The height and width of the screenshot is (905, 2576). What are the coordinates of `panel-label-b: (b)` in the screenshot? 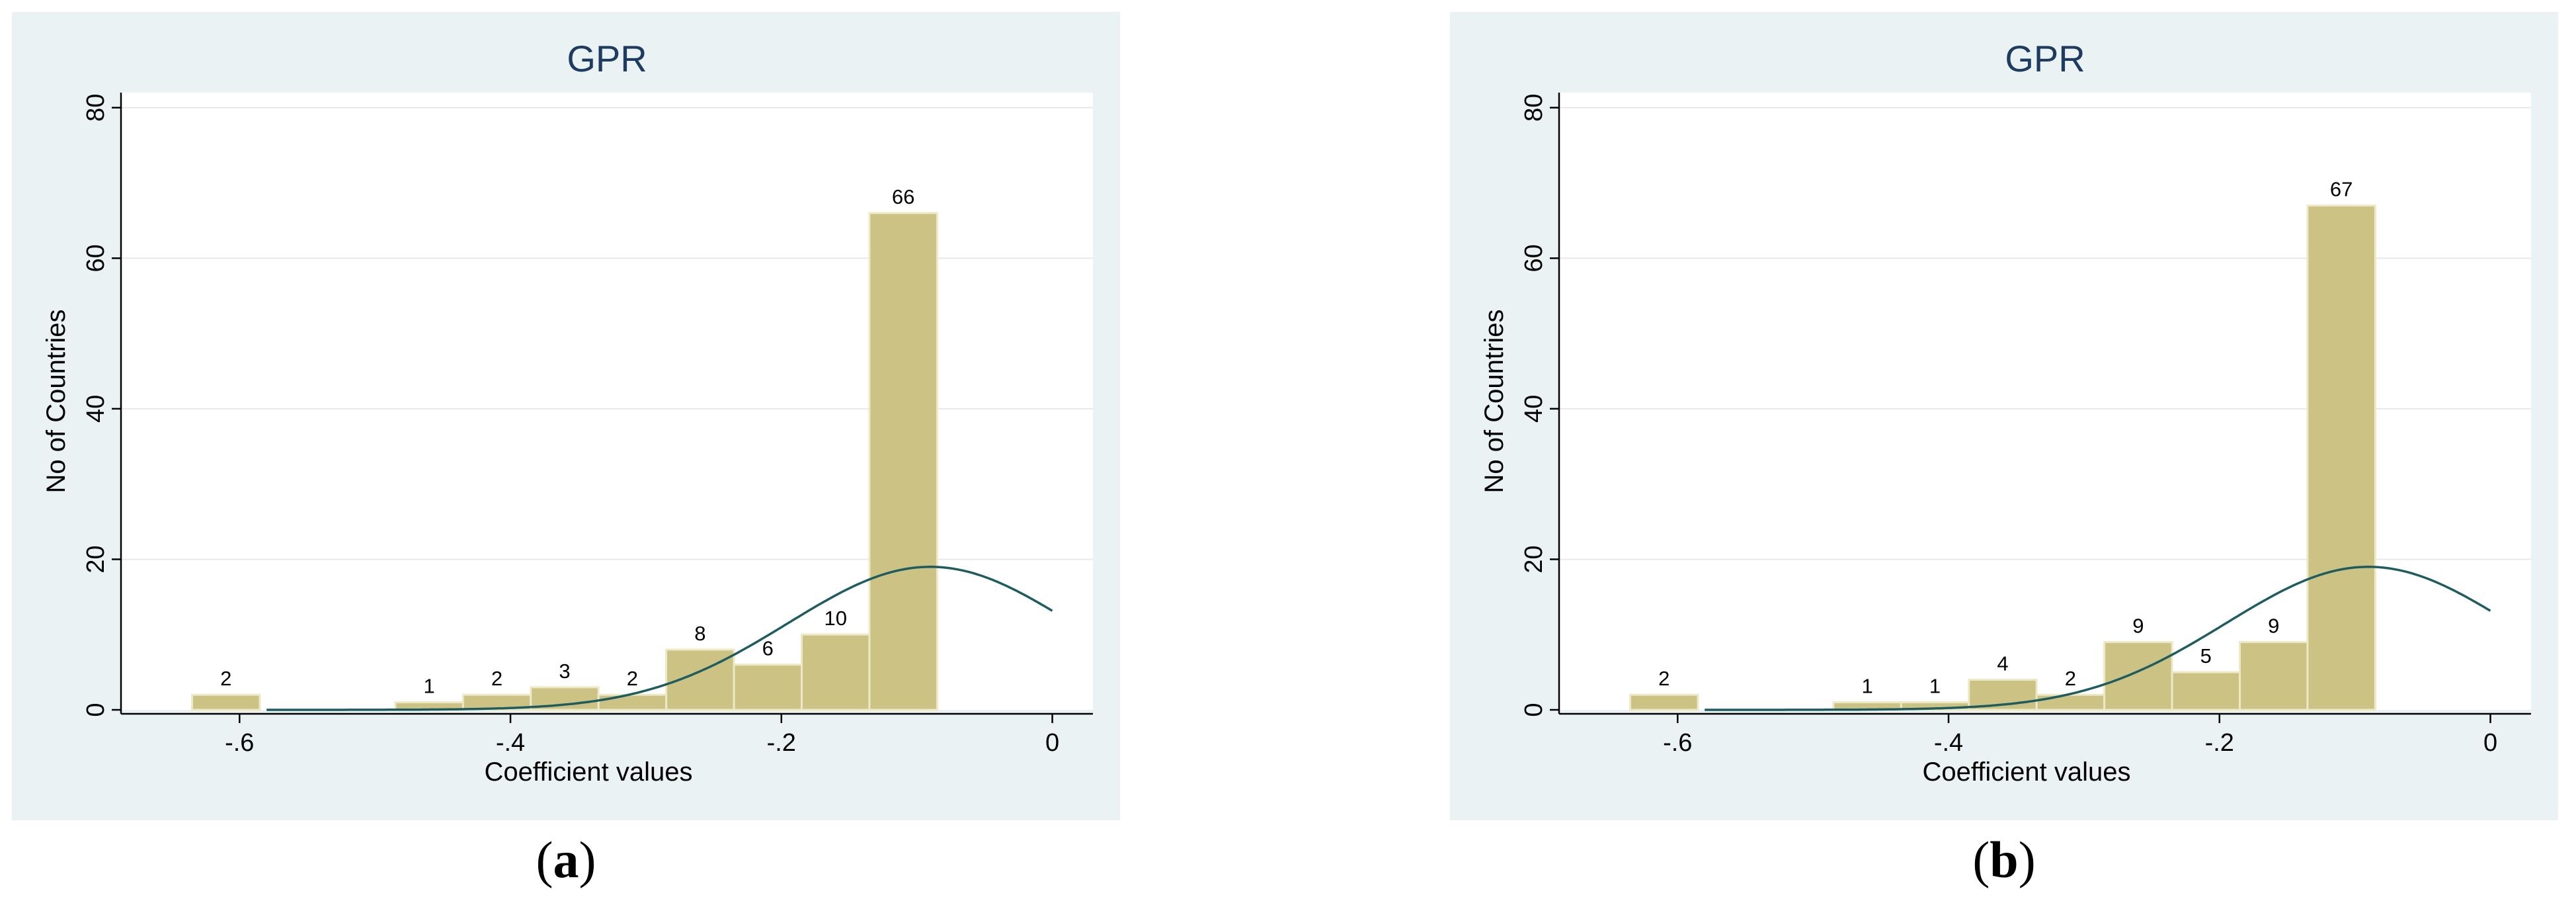 It's located at (2004, 860).